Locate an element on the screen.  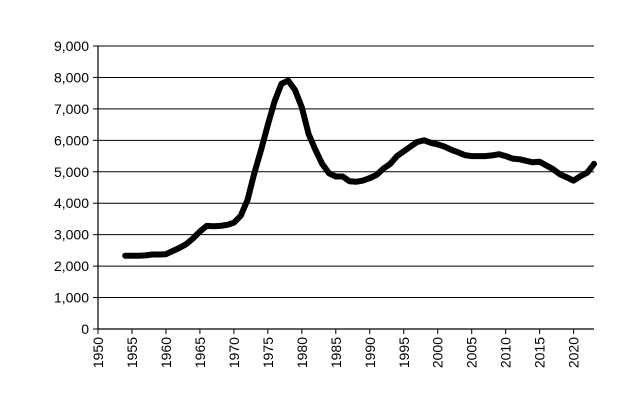
x-tick-label: 1950 is located at coordinates (98, 352).